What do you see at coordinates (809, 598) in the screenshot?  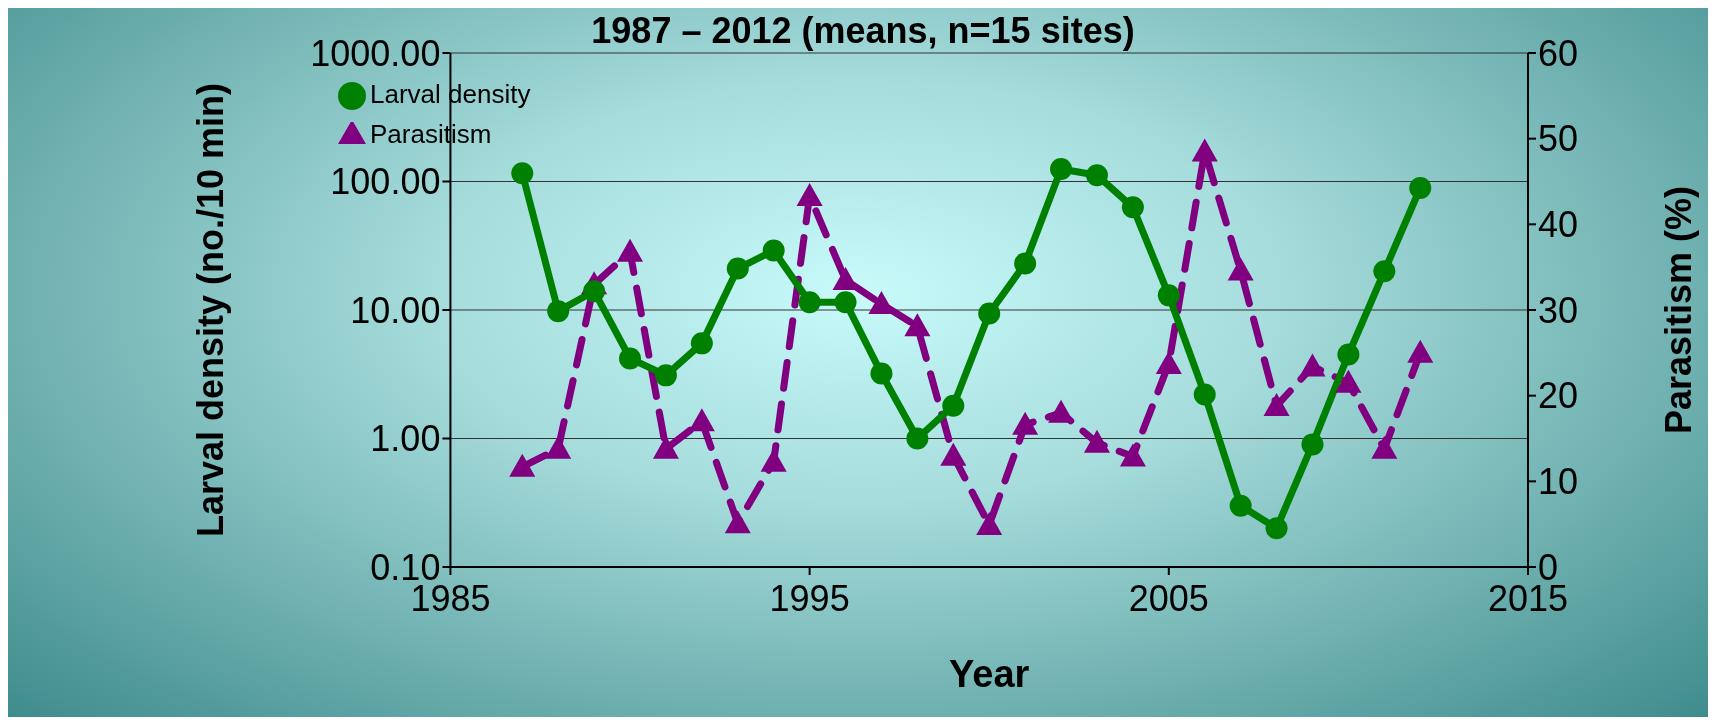 I see `x-tick-label: 1995` at bounding box center [809, 598].